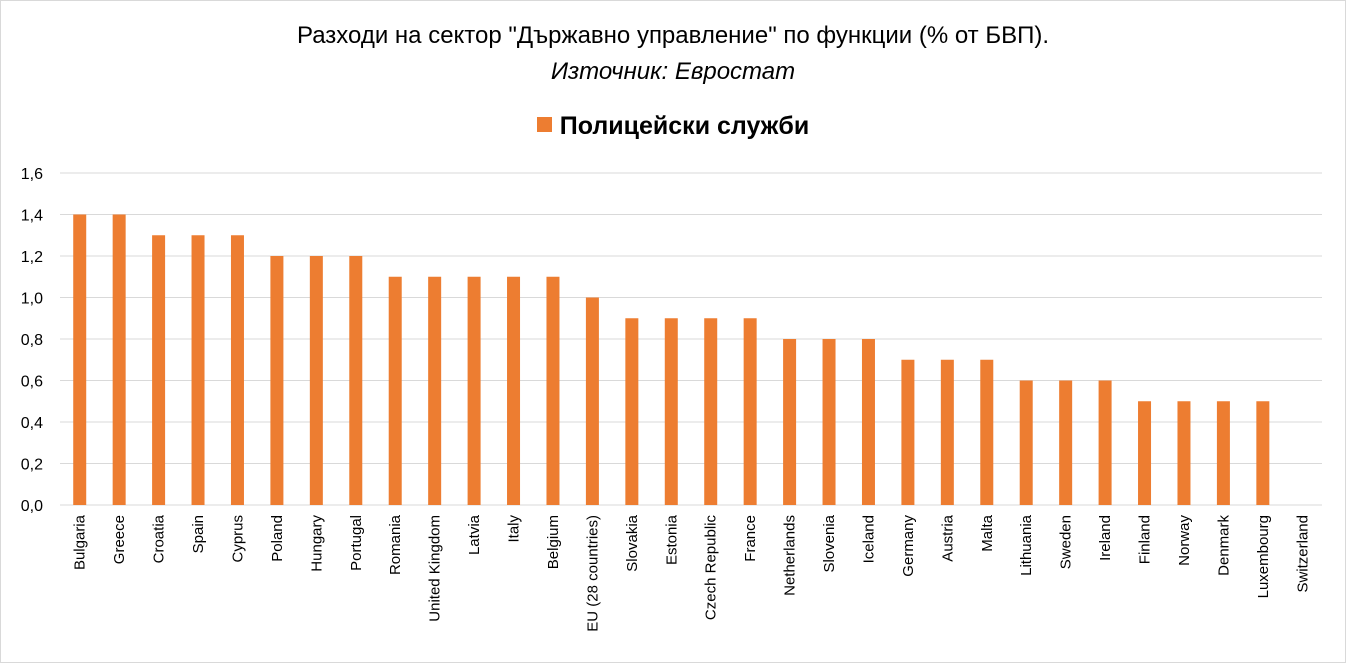 The width and height of the screenshot is (1346, 663). Describe the element at coordinates (32, 216) in the screenshot. I see `y-tick-label: 1,4` at that location.